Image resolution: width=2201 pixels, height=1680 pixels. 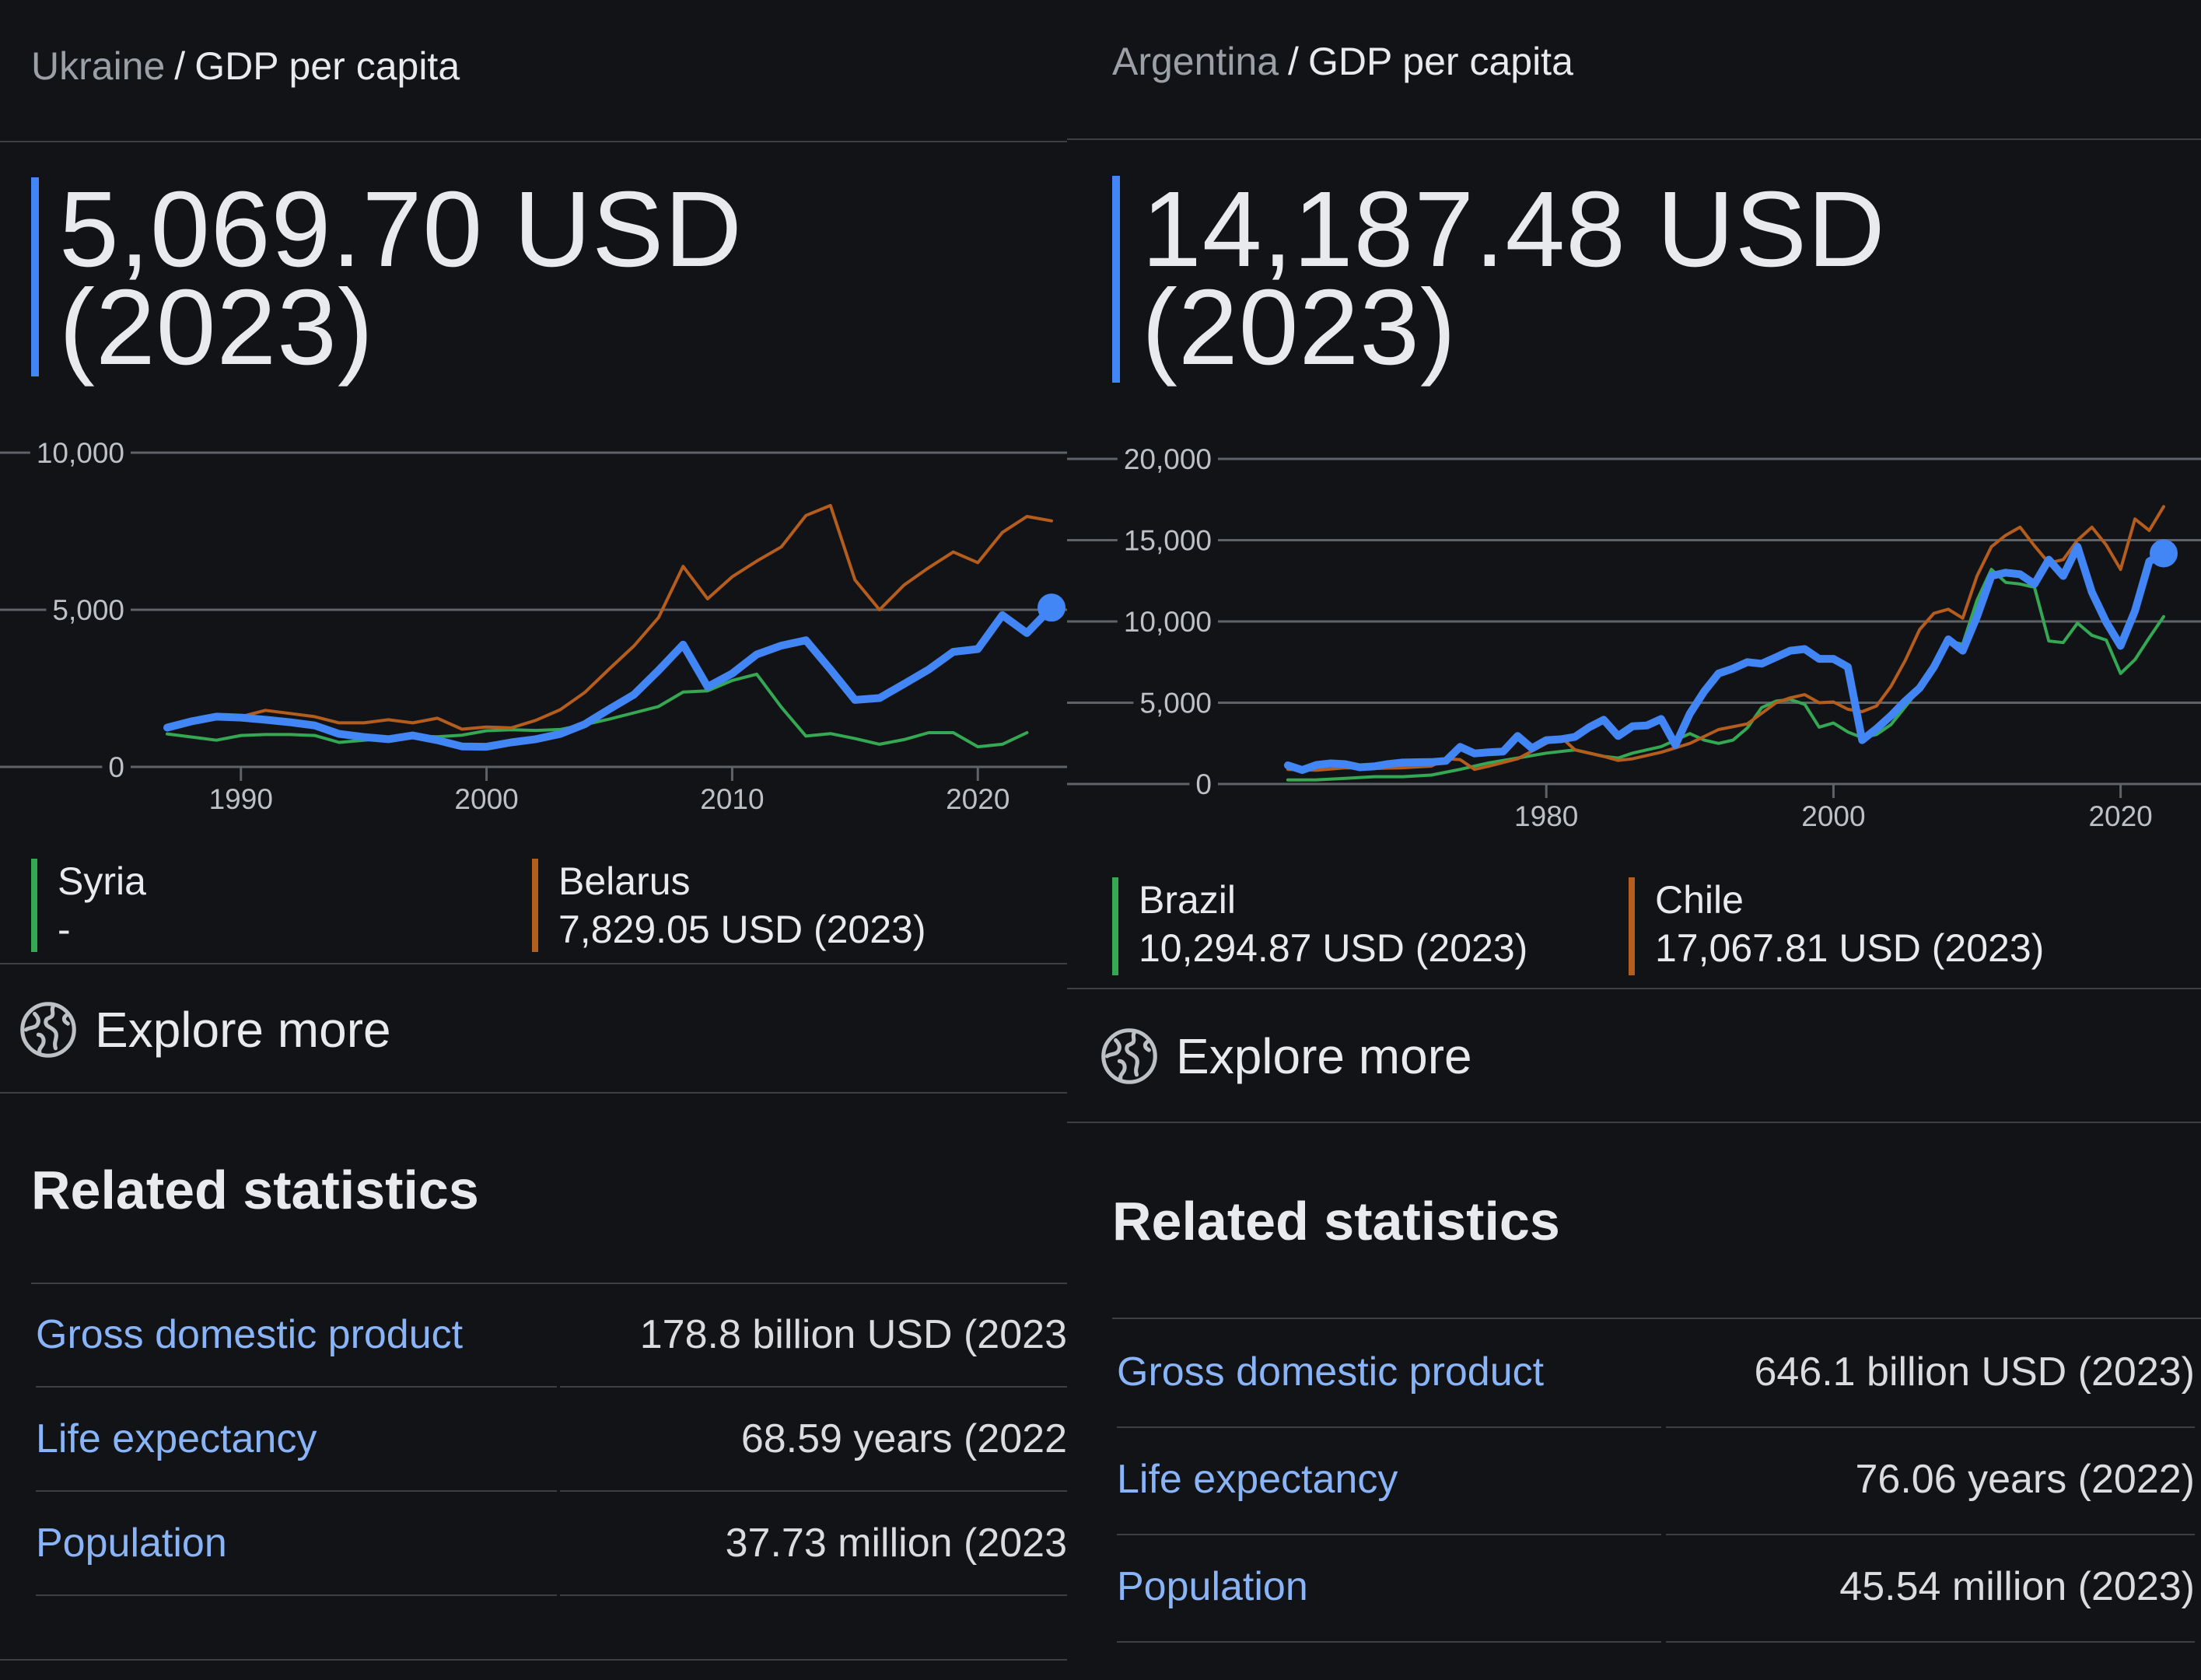 I want to click on series-line-belarus, so click(x=646, y=617).